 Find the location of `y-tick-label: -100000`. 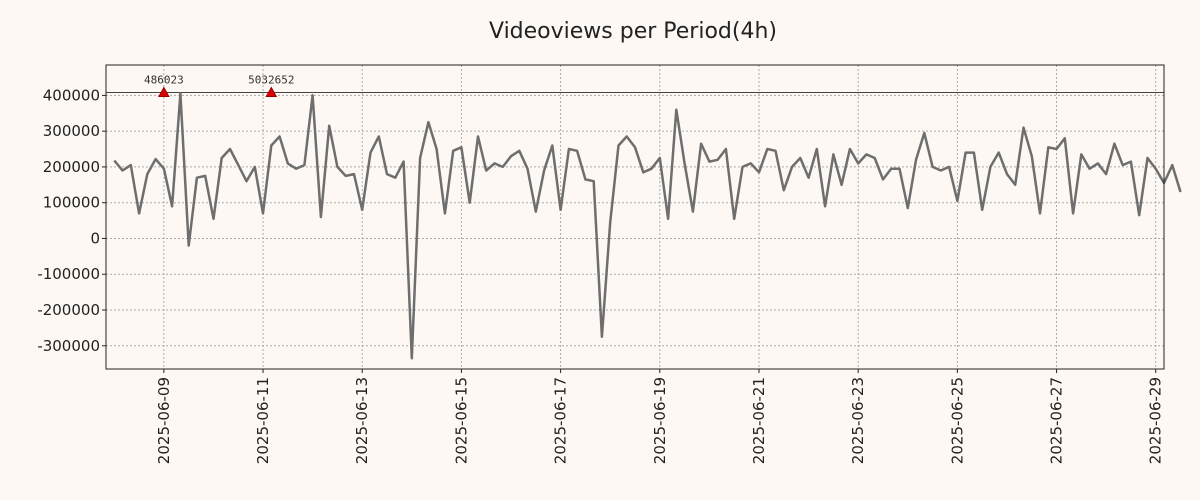

y-tick-label: -100000 is located at coordinates (68, 274).